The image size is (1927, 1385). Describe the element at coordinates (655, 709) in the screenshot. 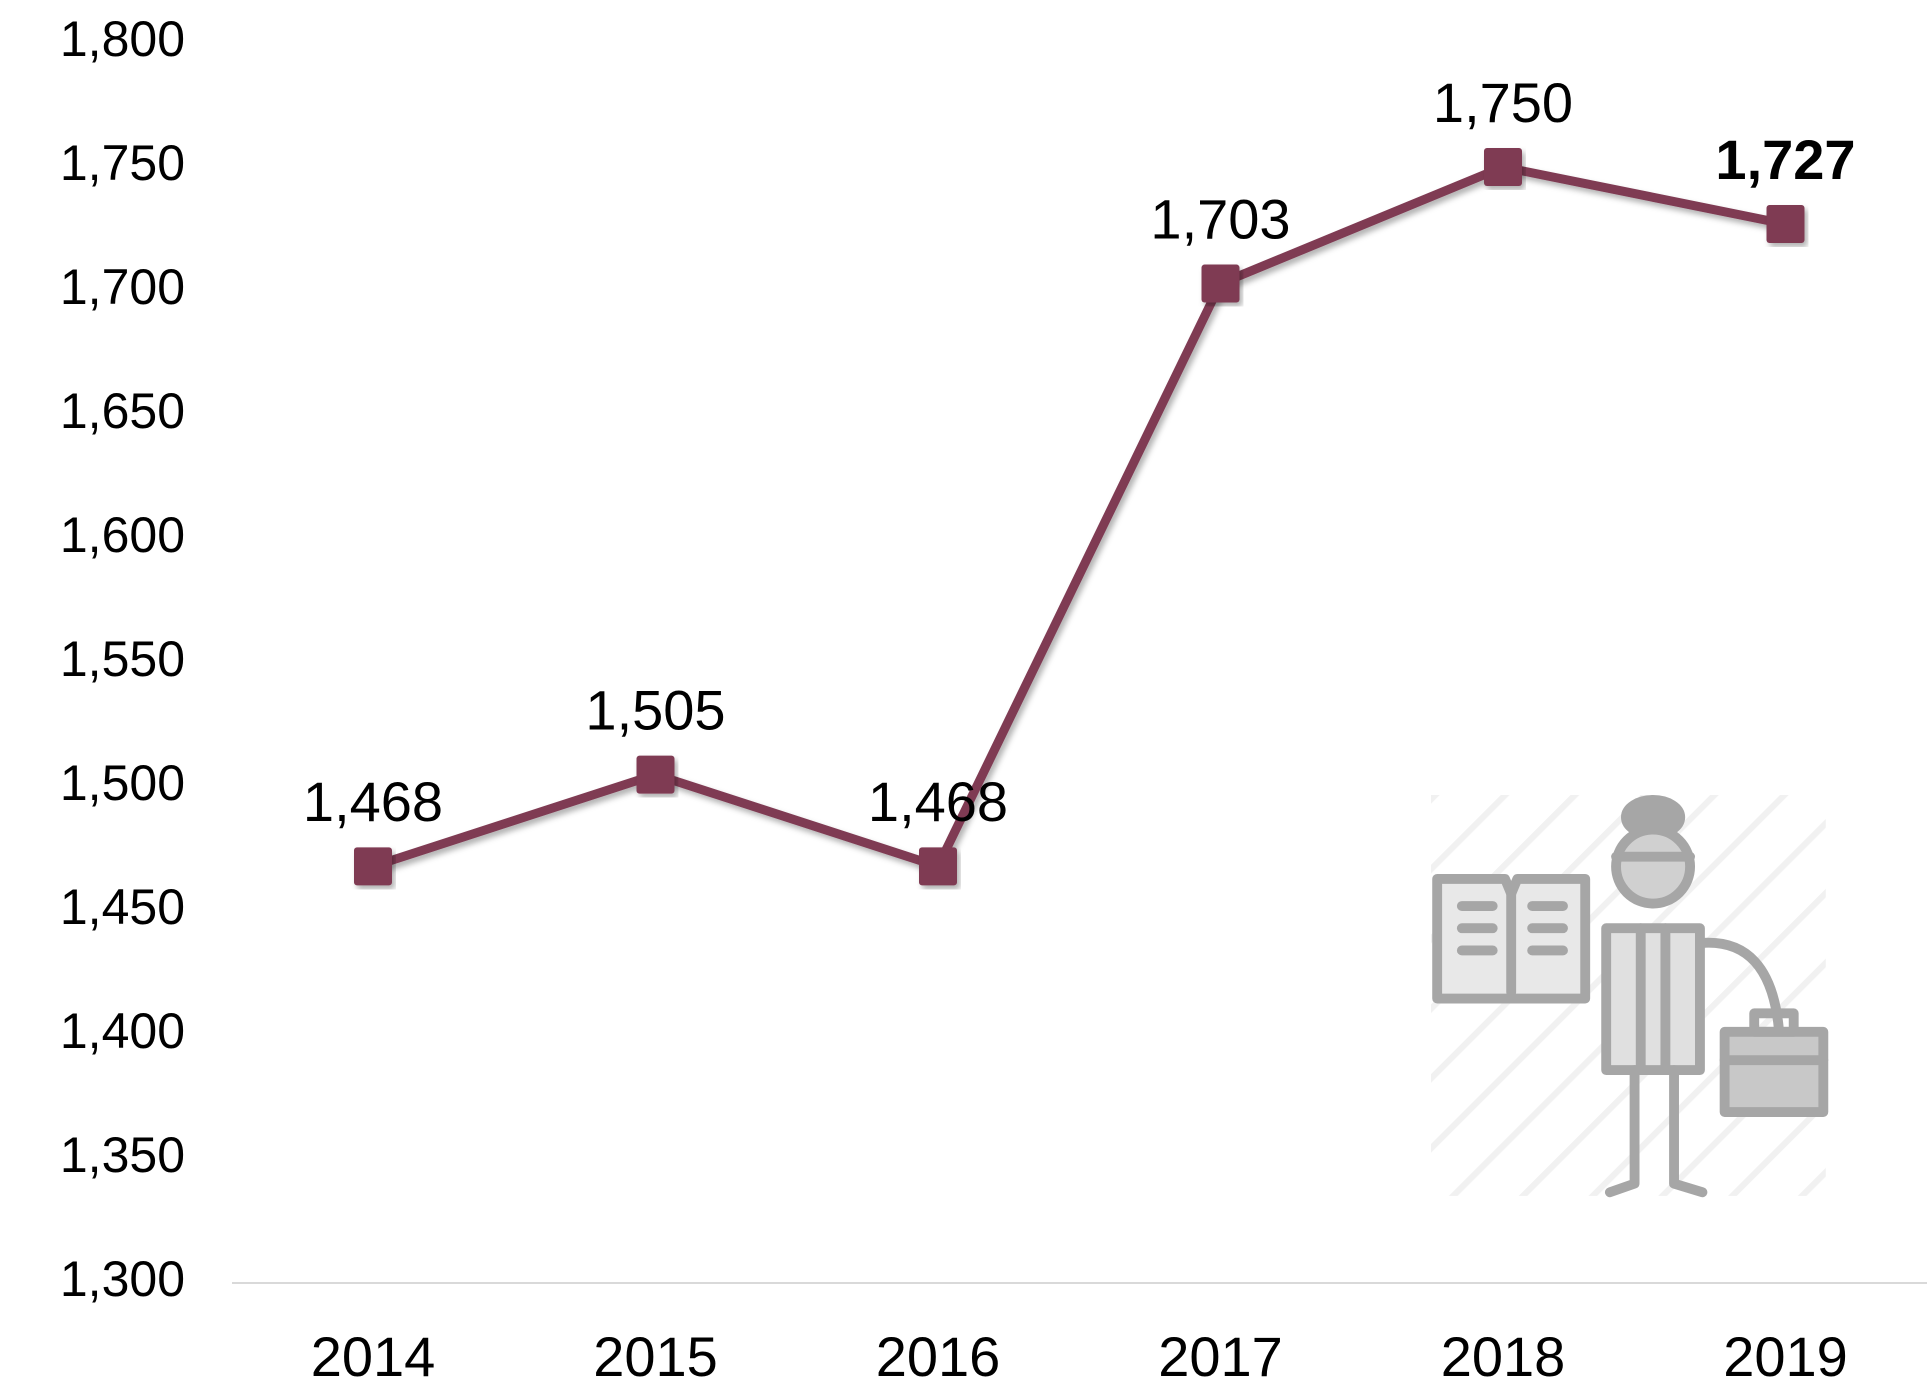

I see `data-label: 1,505` at that location.